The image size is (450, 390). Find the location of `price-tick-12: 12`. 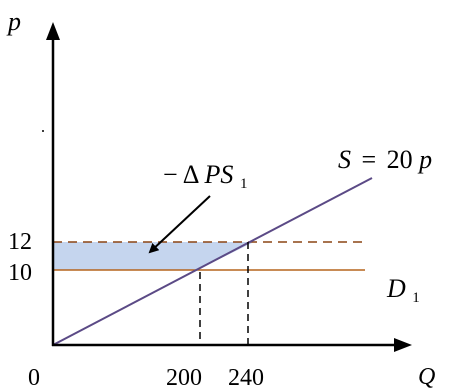

price-tick-12: 12 is located at coordinates (20, 242).